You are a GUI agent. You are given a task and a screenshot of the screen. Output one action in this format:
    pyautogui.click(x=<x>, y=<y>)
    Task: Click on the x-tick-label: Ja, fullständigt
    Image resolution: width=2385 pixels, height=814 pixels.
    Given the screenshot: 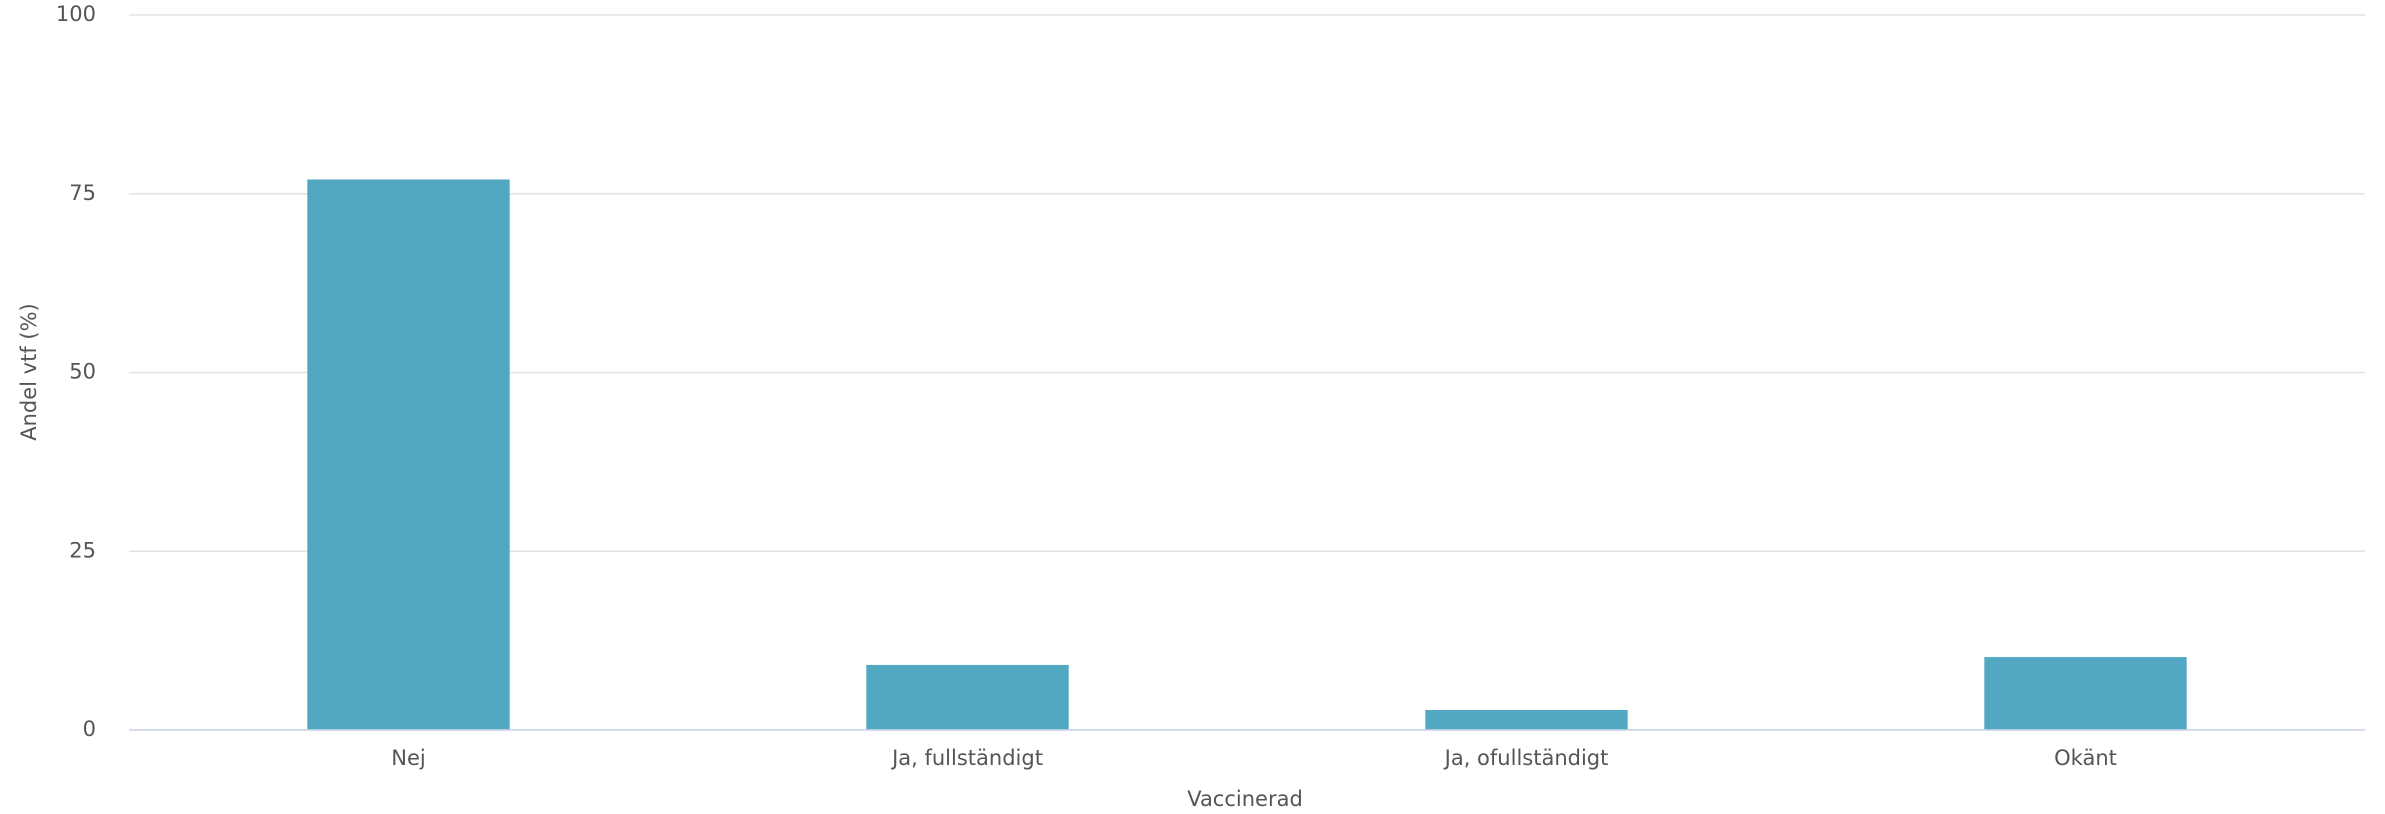 What is the action you would take?
    pyautogui.click(x=966, y=758)
    